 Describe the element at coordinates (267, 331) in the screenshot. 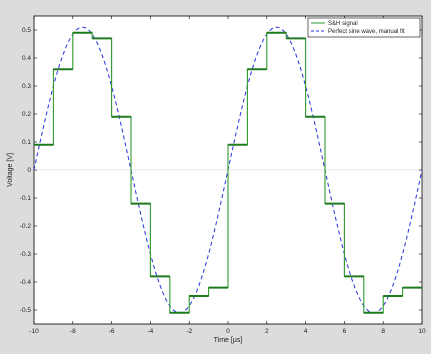

I see `x-tick-label: 2` at that location.